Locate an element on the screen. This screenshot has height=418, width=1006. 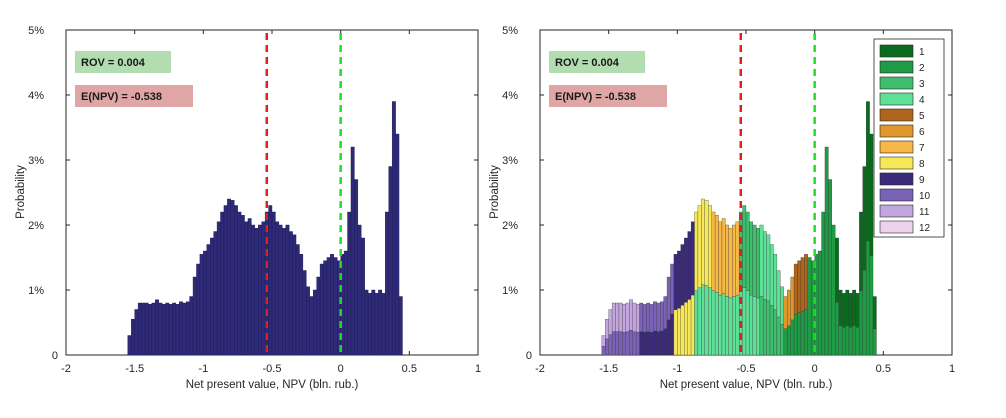
y-tick-label-3: 3% is located at coordinates (36, 161).